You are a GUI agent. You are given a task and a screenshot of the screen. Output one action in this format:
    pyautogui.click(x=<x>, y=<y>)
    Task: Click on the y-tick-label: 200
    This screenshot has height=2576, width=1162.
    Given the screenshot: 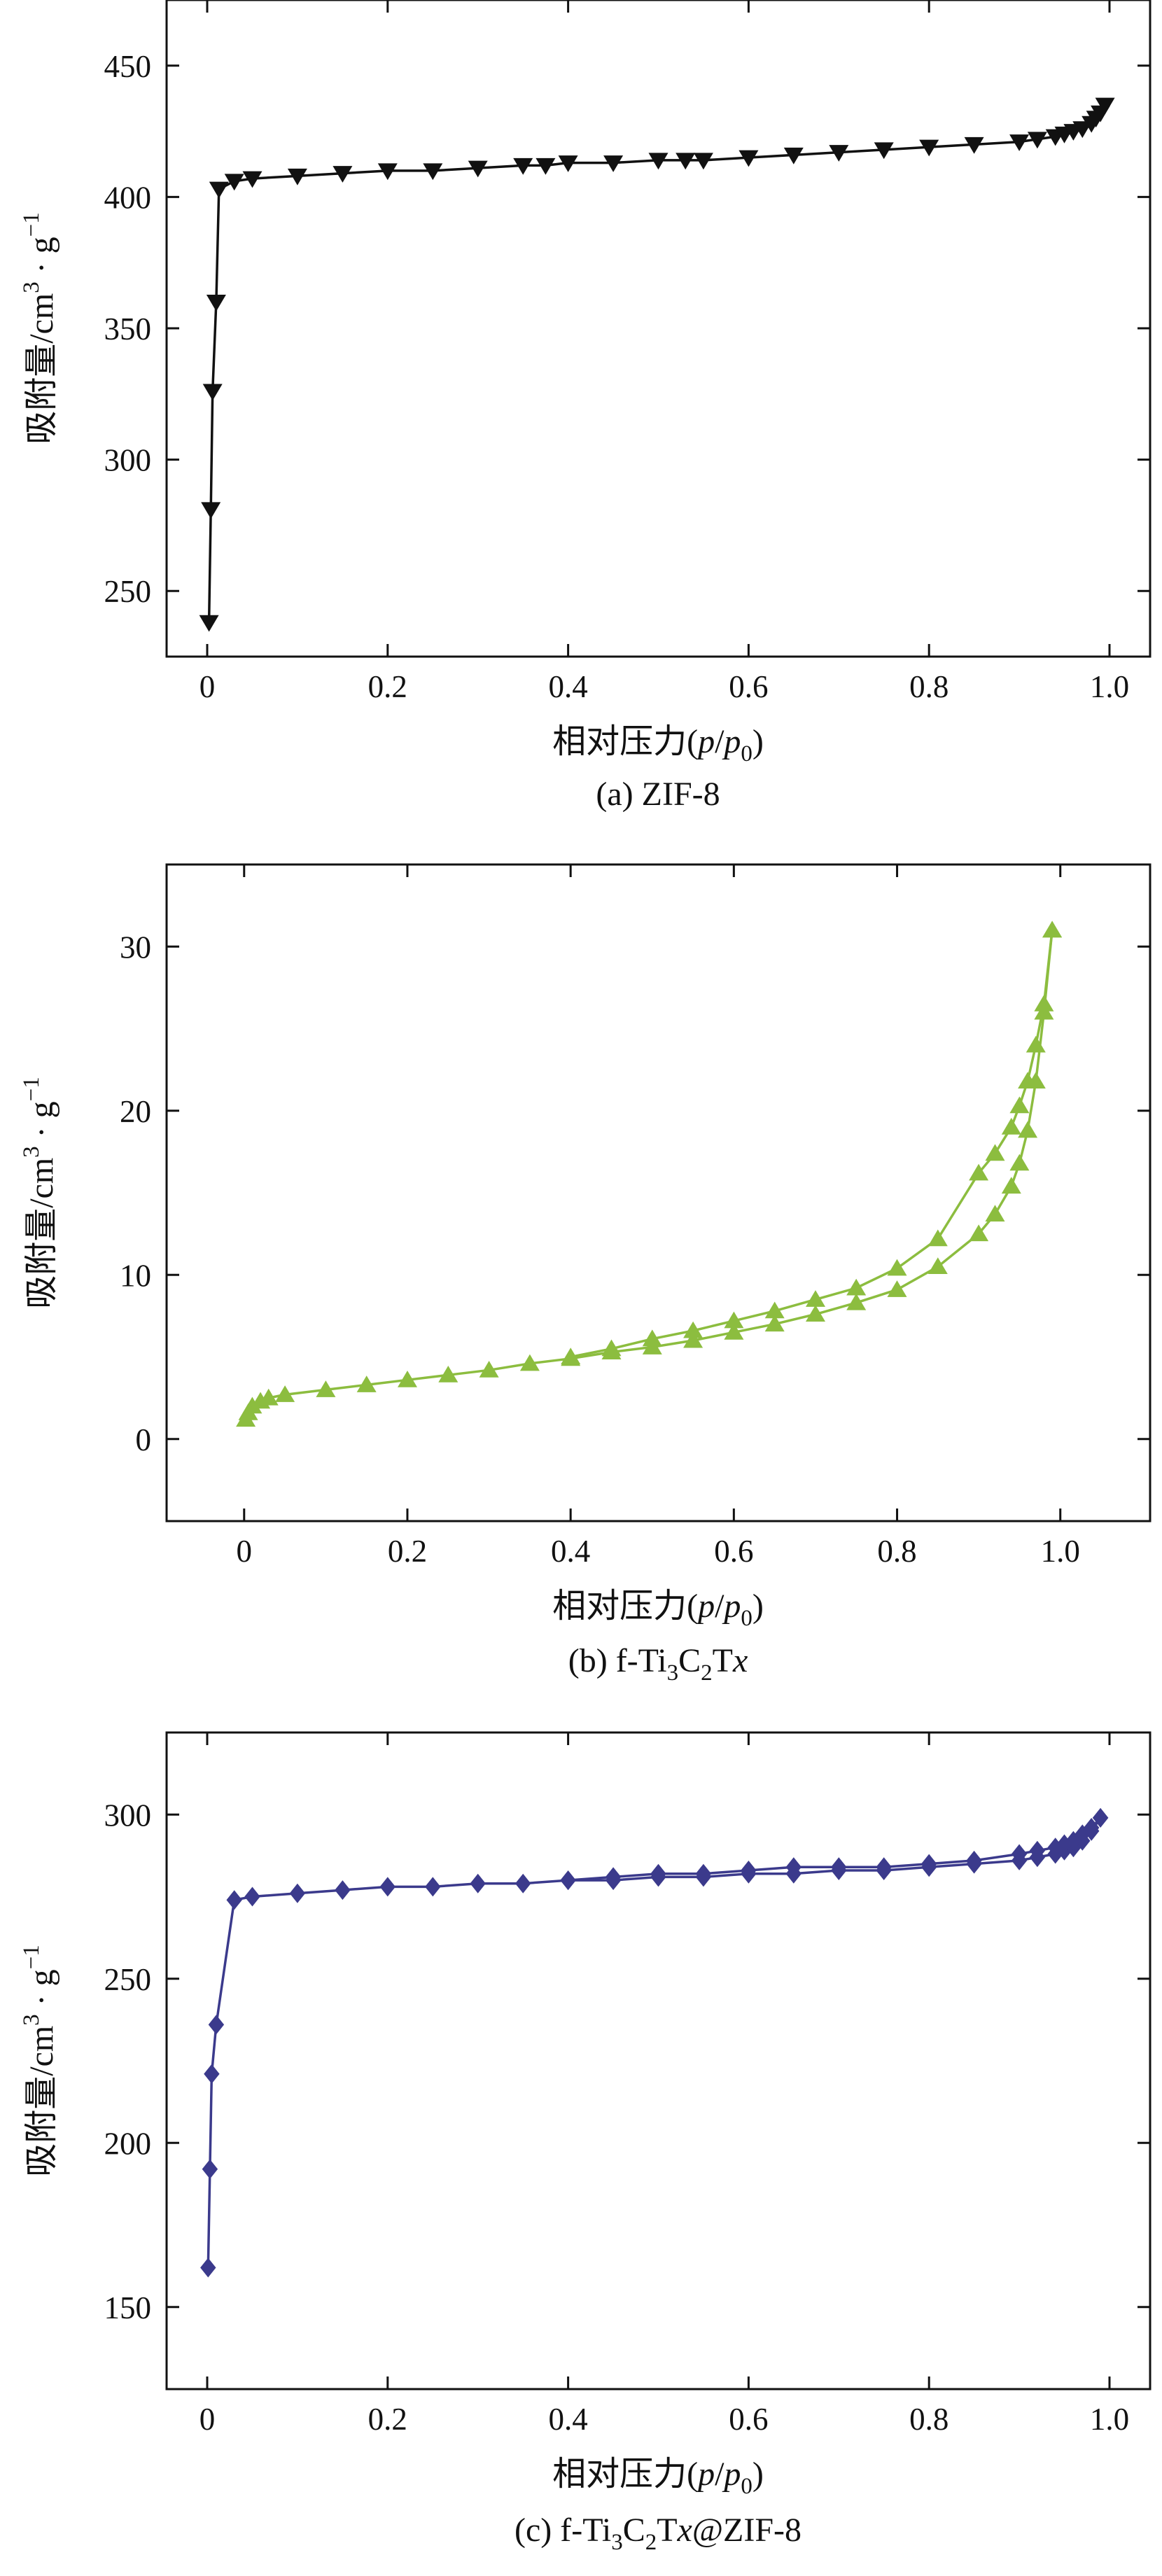 What is the action you would take?
    pyautogui.click(x=128, y=2143)
    